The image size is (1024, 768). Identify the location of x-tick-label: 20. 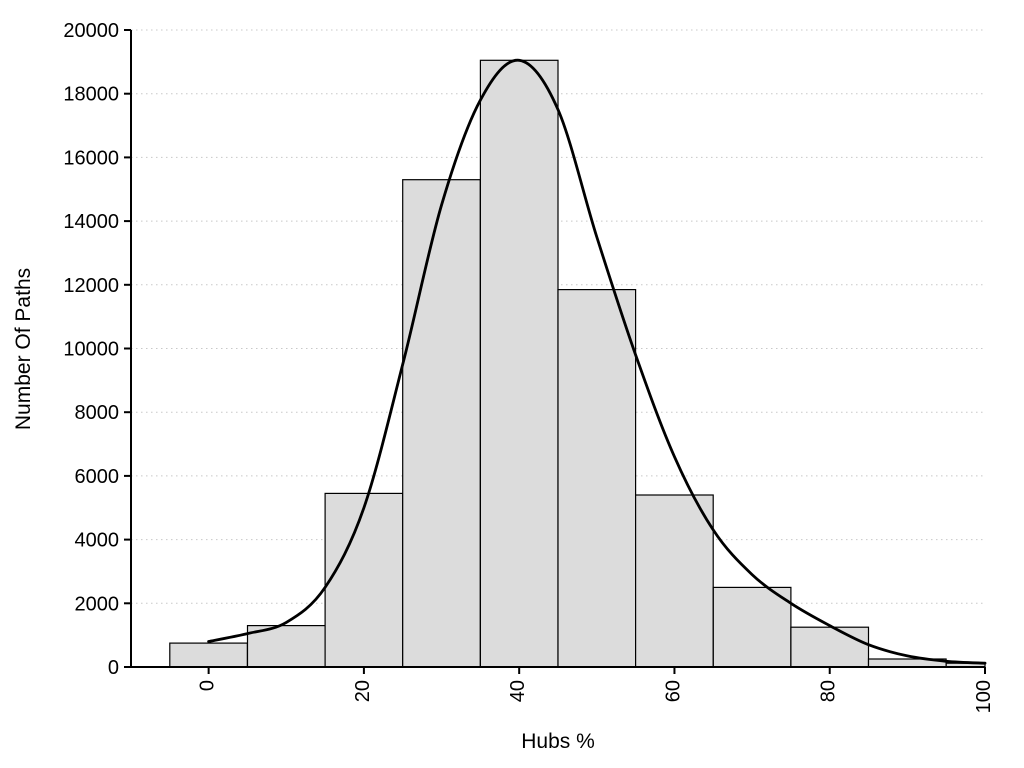
(363, 691).